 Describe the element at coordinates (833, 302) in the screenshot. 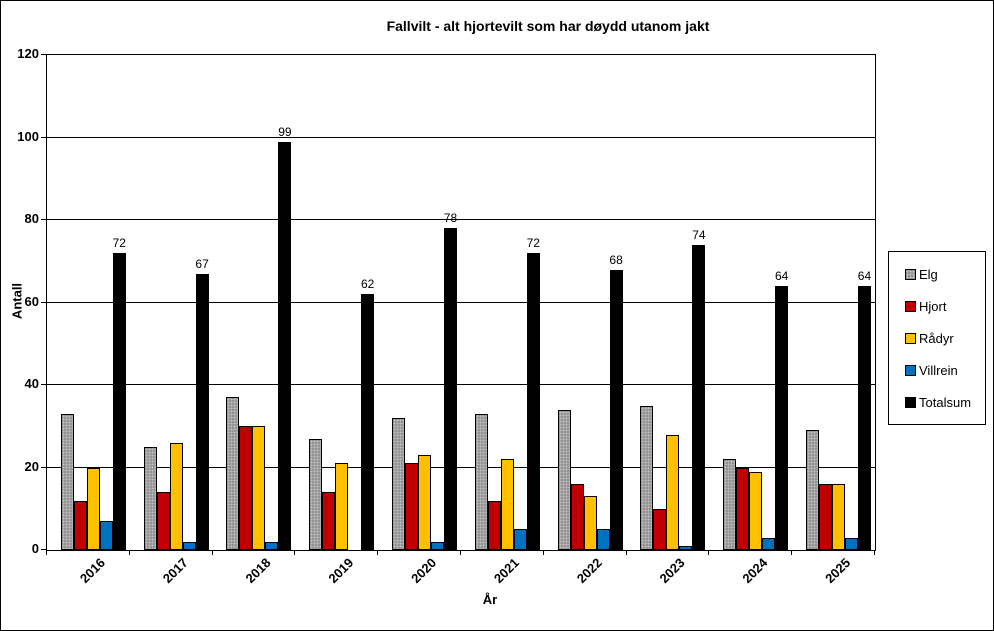

I see `bar-group-2025: 64` at that location.